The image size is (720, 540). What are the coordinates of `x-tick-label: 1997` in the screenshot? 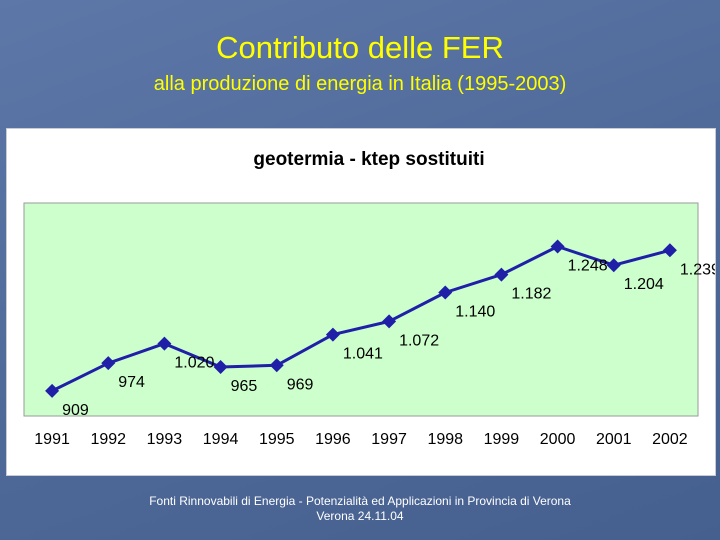 It's located at (389, 439).